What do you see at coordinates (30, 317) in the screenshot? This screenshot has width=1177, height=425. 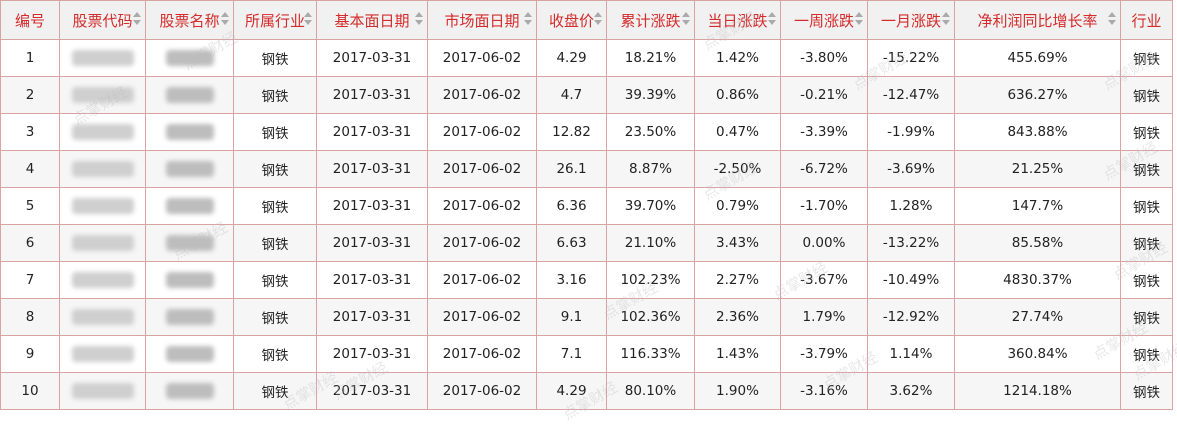 I see `cell-id: 8` at bounding box center [30, 317].